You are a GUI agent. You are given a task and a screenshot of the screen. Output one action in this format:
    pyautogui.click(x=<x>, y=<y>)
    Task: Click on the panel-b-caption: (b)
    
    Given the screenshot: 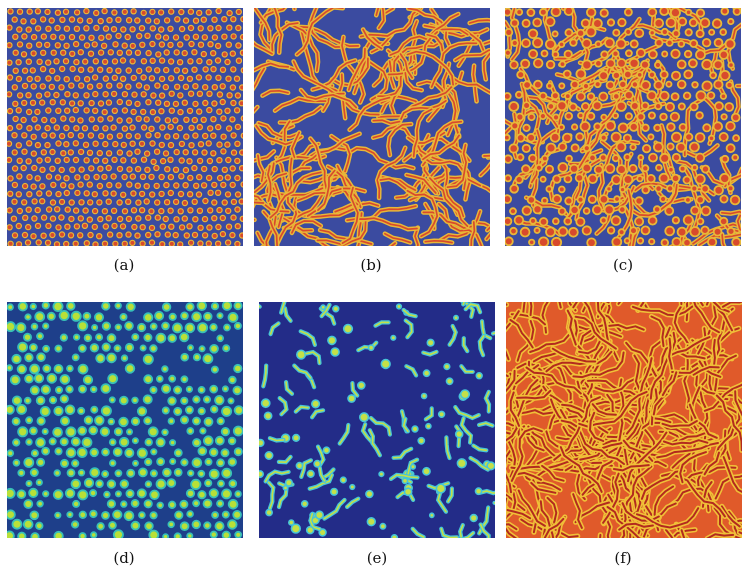 What is the action you would take?
    pyautogui.click(x=371, y=265)
    